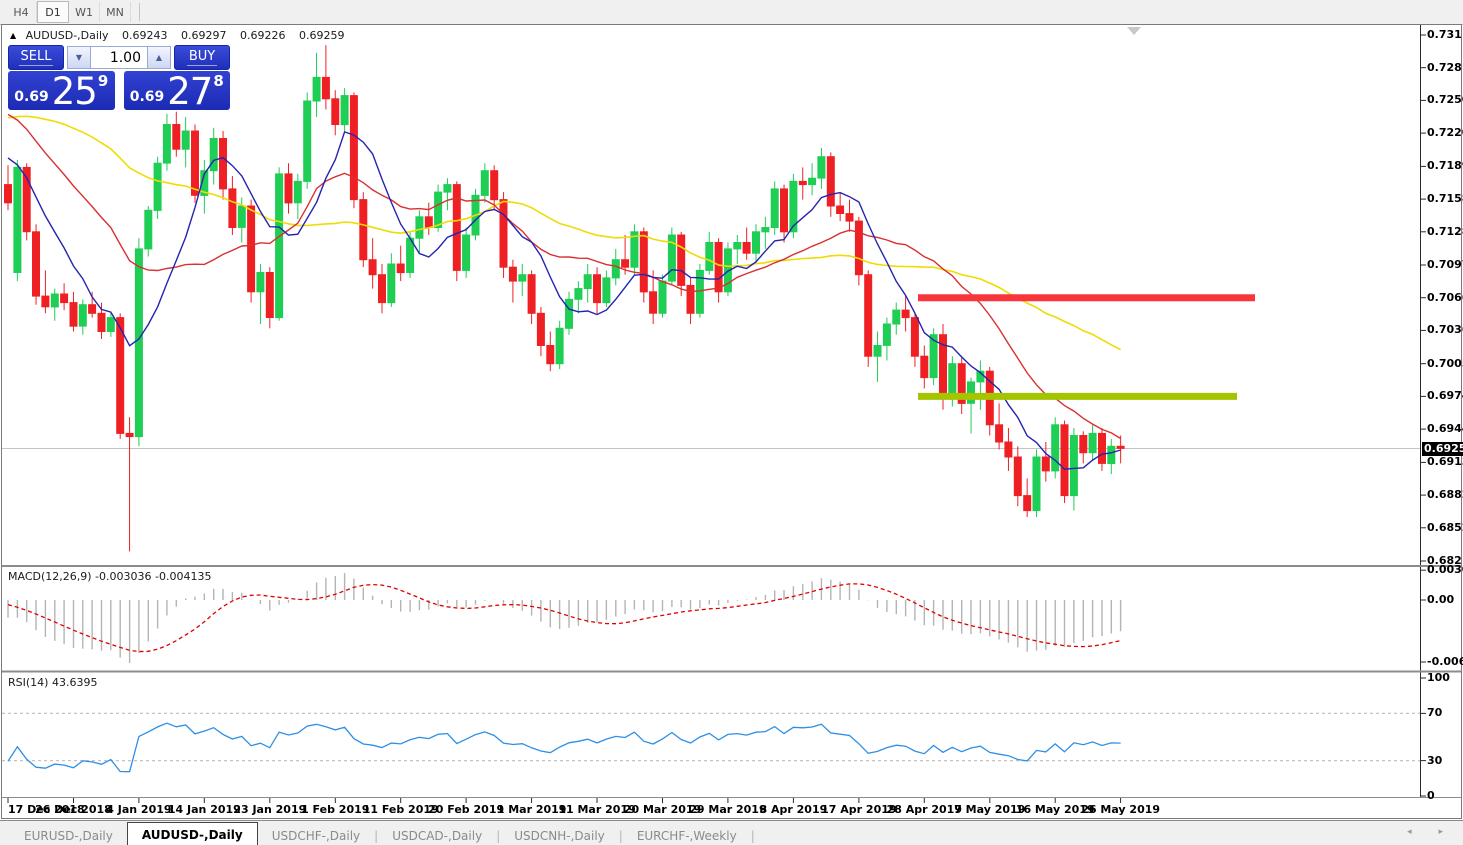 The image size is (1463, 845). I want to click on tab-usdcad-daily: USDCAD-,Daily, so click(437, 836).